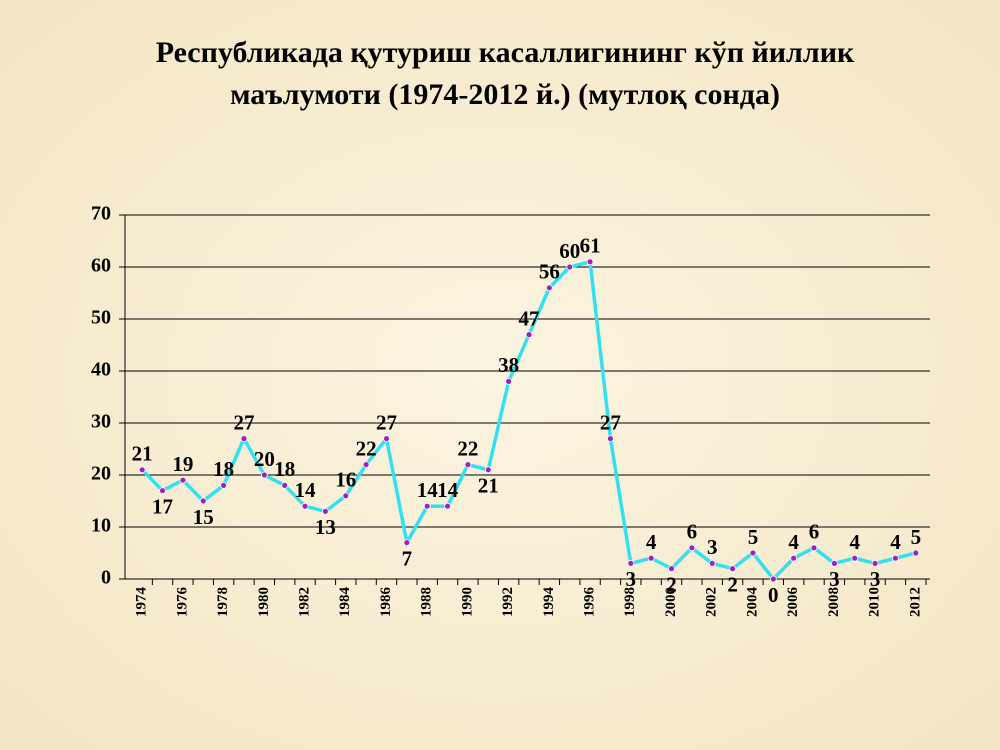  I want to click on x-tick-label: 2000, so click(671, 602).